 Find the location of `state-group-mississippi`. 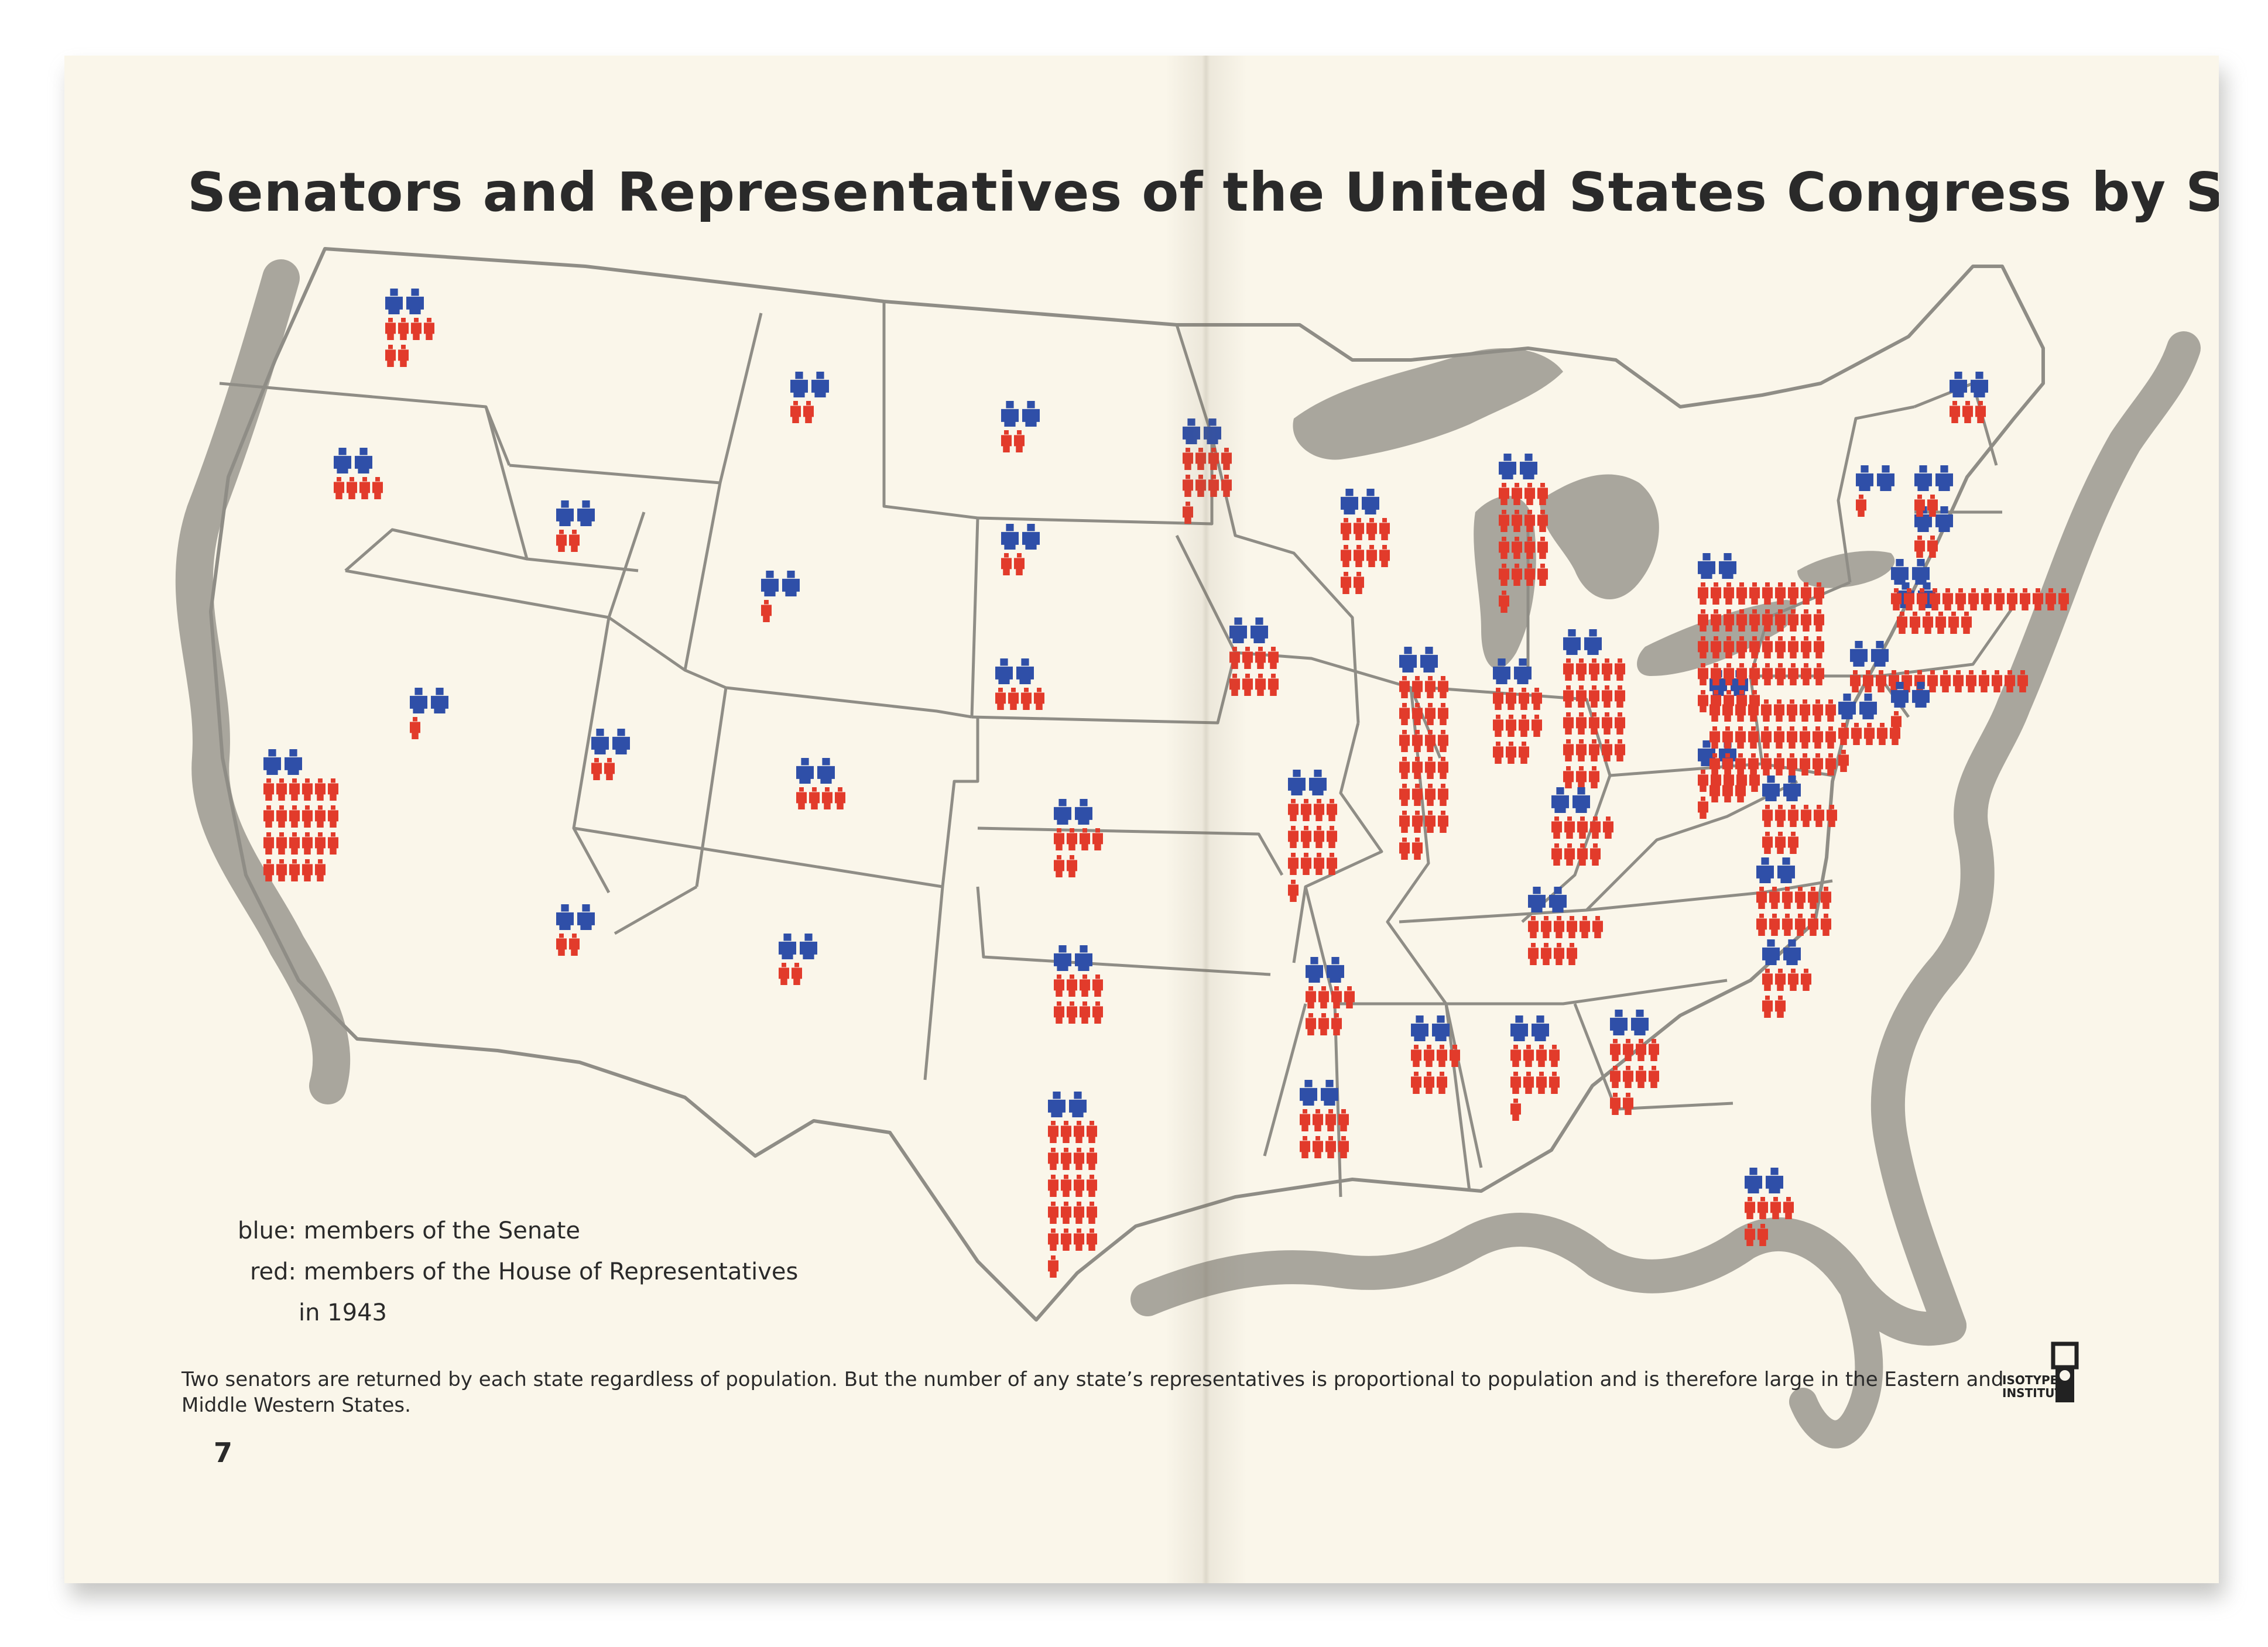

state-group-mississippi is located at coordinates (1435, 1054).